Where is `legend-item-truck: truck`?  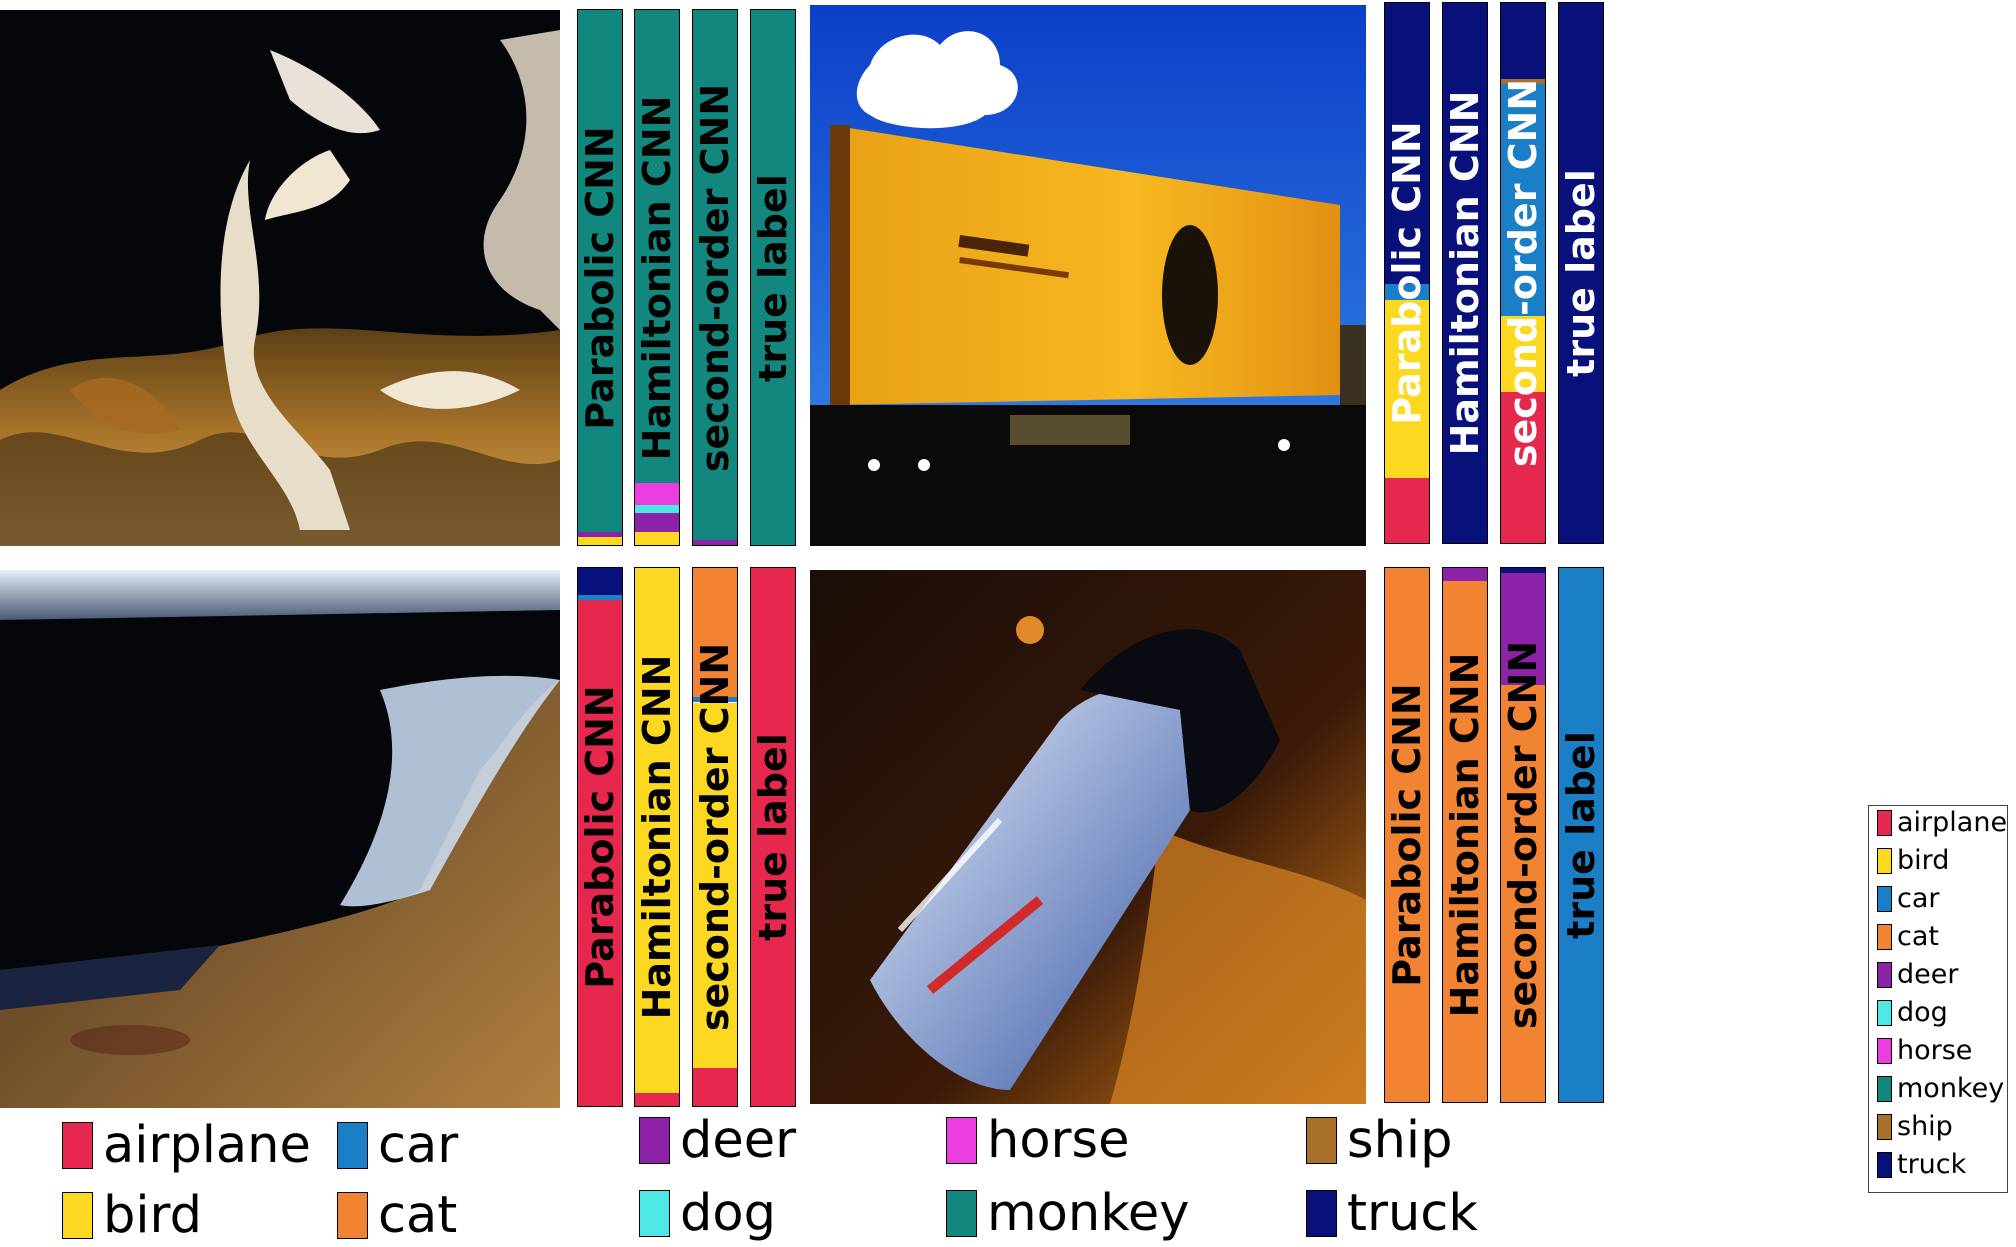 legend-item-truck: truck is located at coordinates (1392, 1213).